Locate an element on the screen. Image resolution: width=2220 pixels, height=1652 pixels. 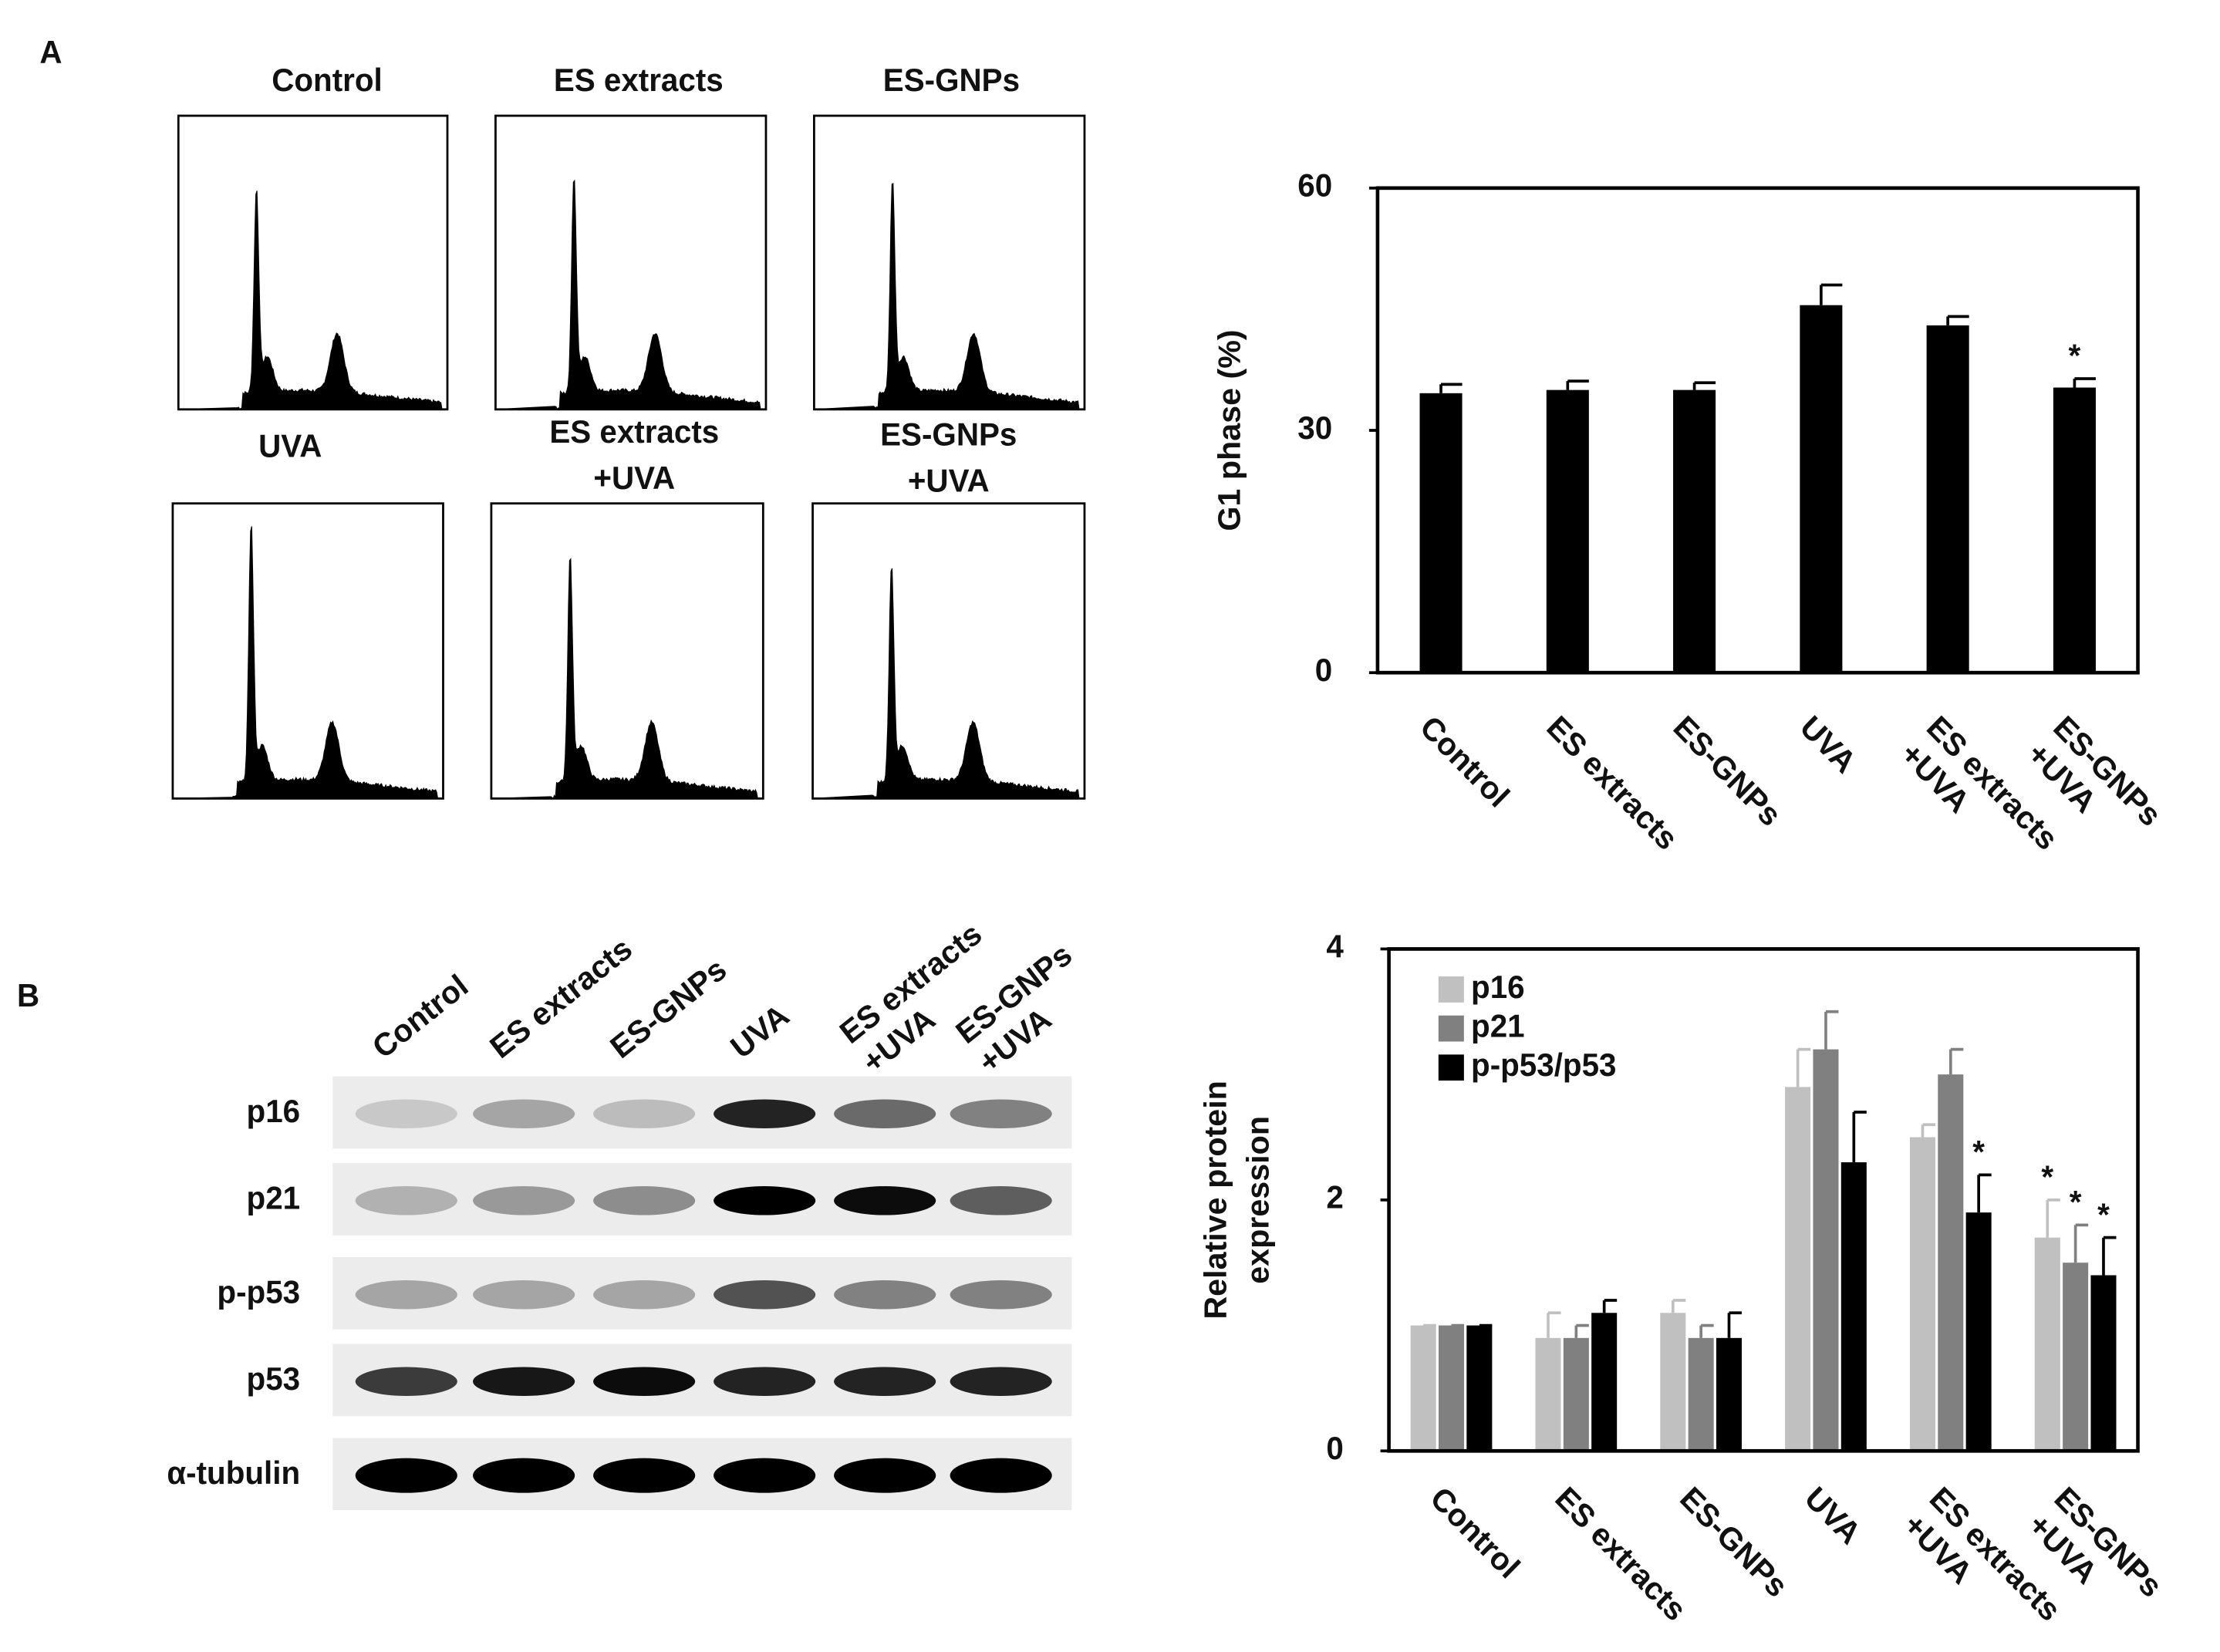
panel-label: A is located at coordinates (51, 53).